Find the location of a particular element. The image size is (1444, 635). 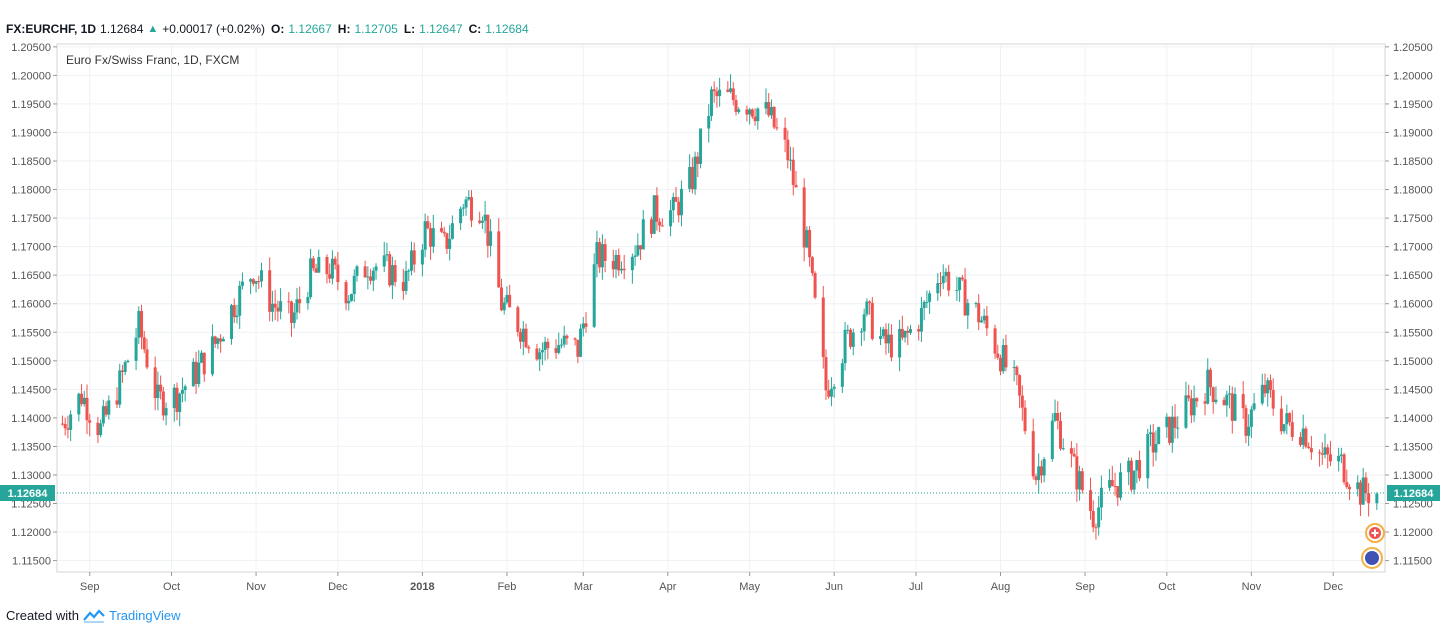

y-tick-label-left: 1.18000 is located at coordinates (31, 191).